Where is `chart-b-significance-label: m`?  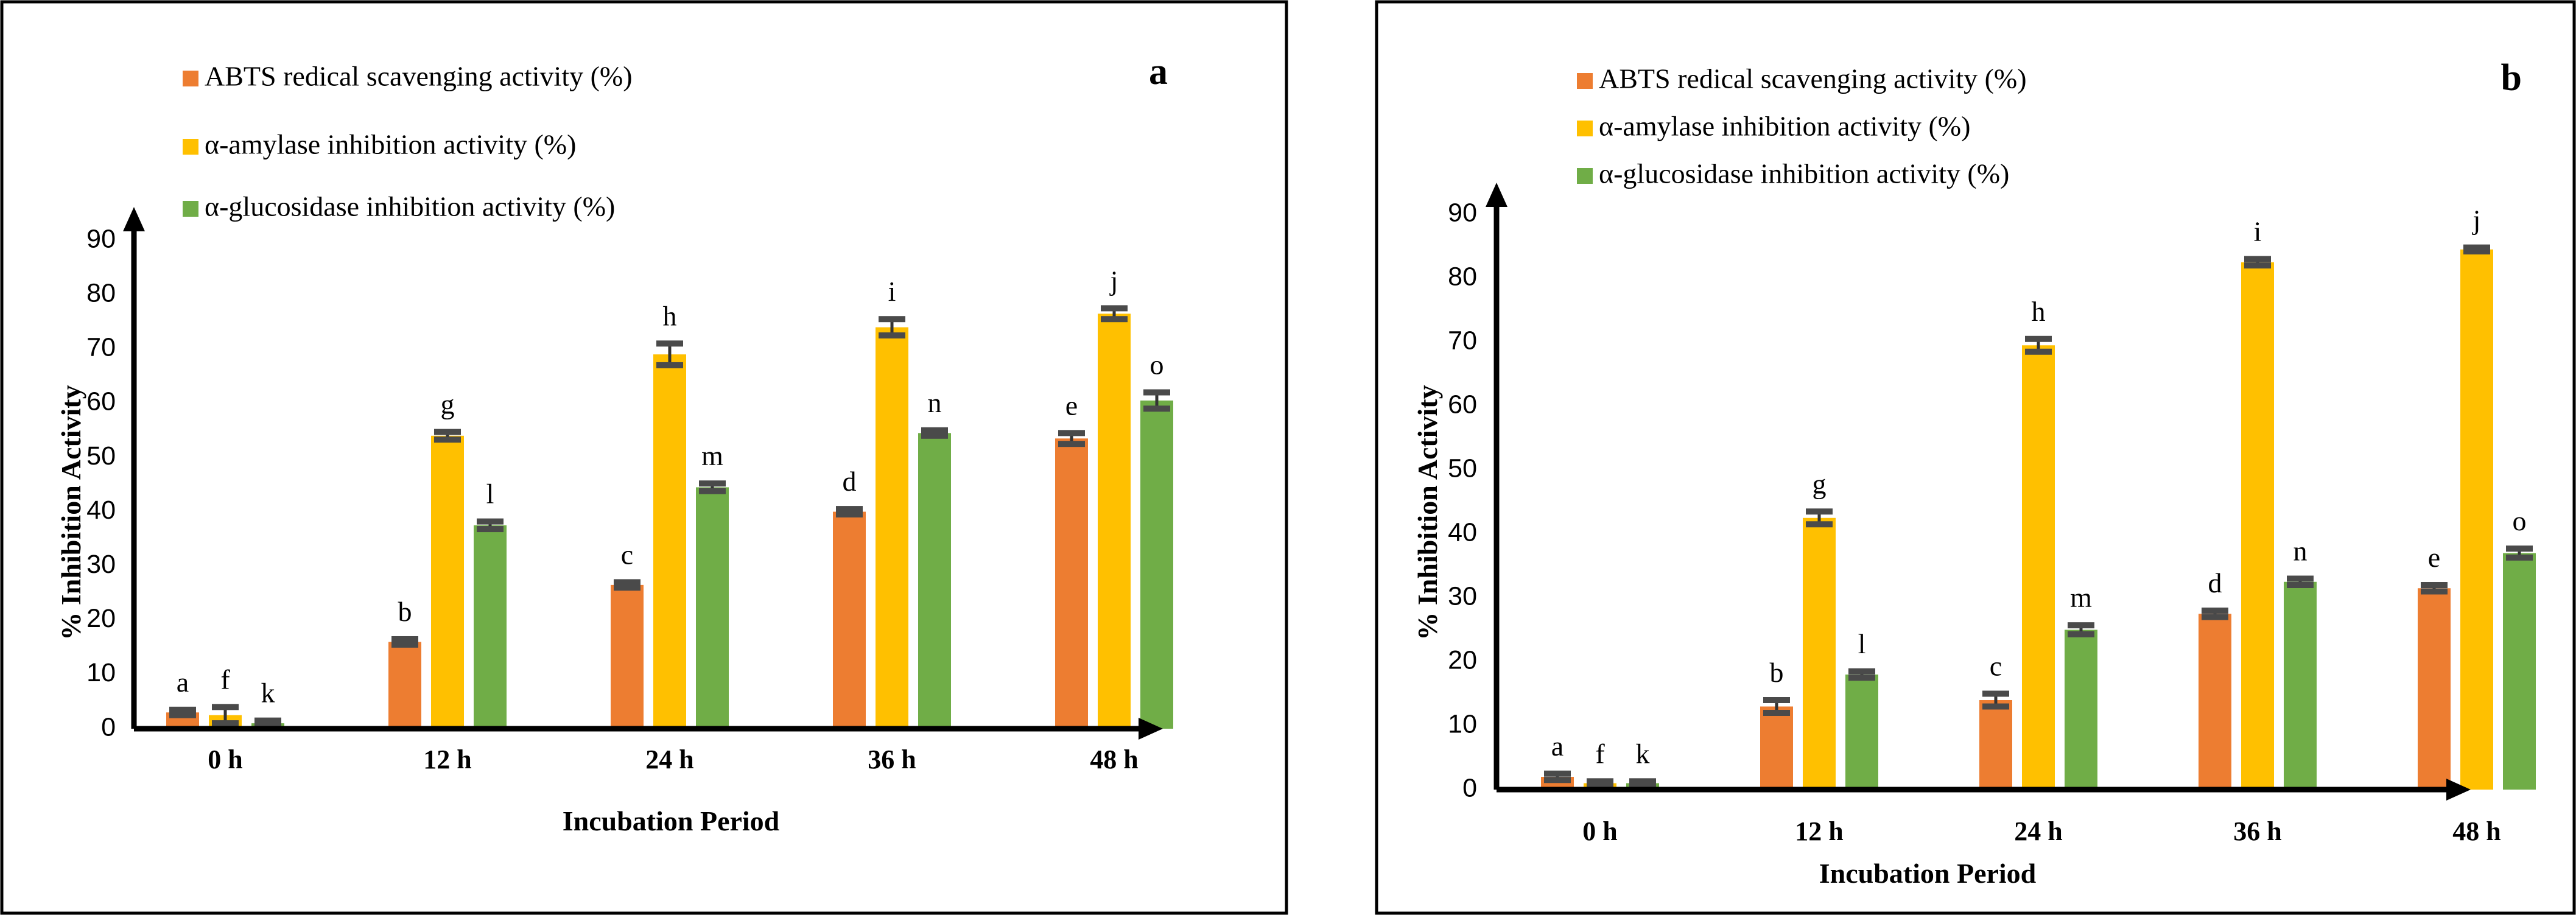
chart-b-significance-label: m is located at coordinates (2081, 597).